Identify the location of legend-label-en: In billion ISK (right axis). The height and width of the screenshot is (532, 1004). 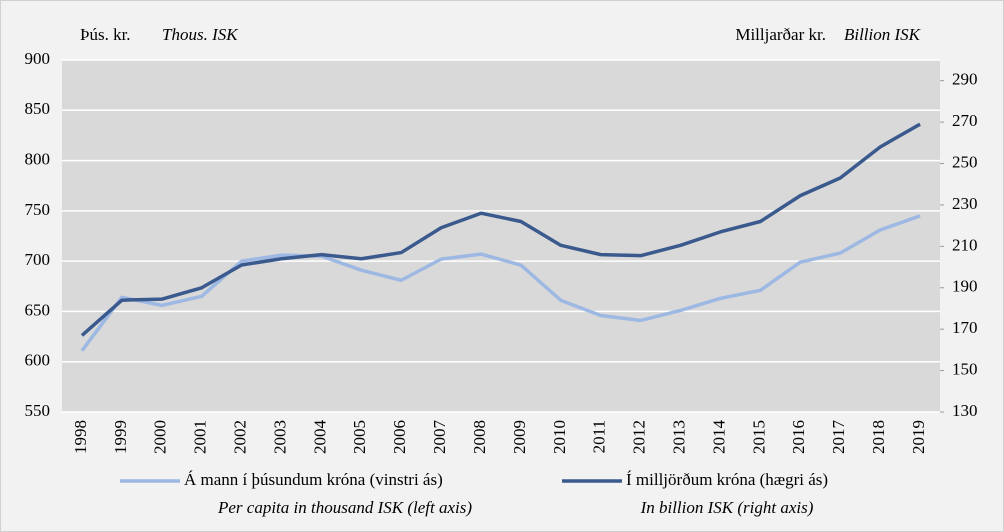
(727, 507).